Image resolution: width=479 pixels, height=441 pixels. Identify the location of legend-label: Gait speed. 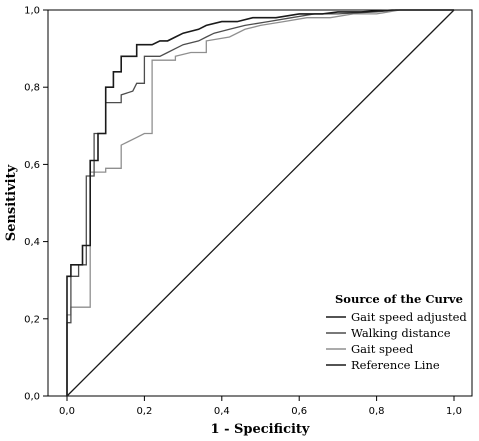
(382, 349).